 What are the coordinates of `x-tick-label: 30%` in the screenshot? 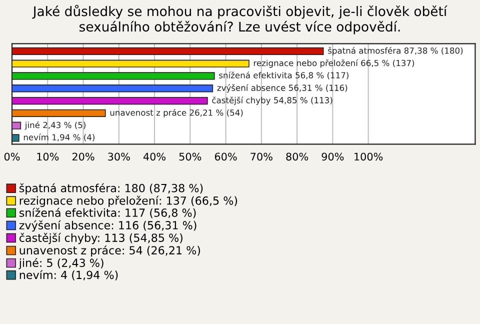 It's located at (119, 156).